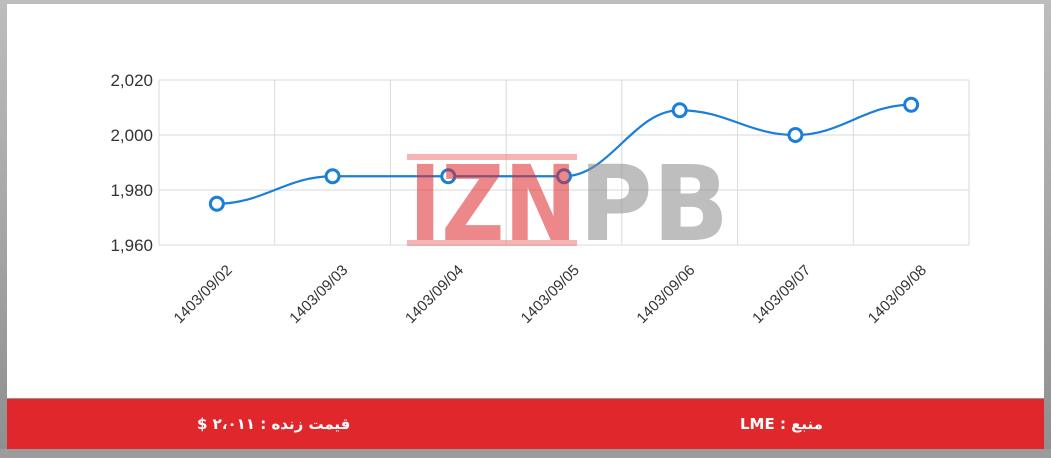 This screenshot has width=1051, height=458. I want to click on y-axis-ticks: 1,960 1,980 2,000 2,020, so click(131, 163).